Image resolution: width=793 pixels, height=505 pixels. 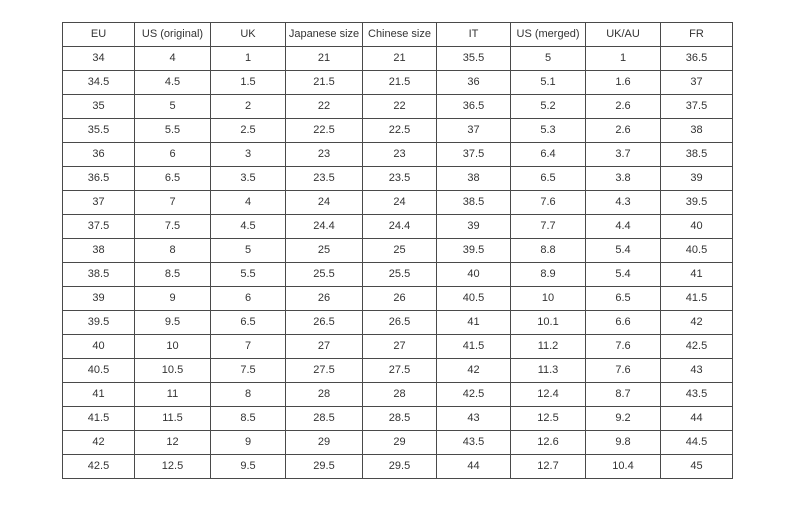 I want to click on table-cell: 29, so click(x=399, y=442).